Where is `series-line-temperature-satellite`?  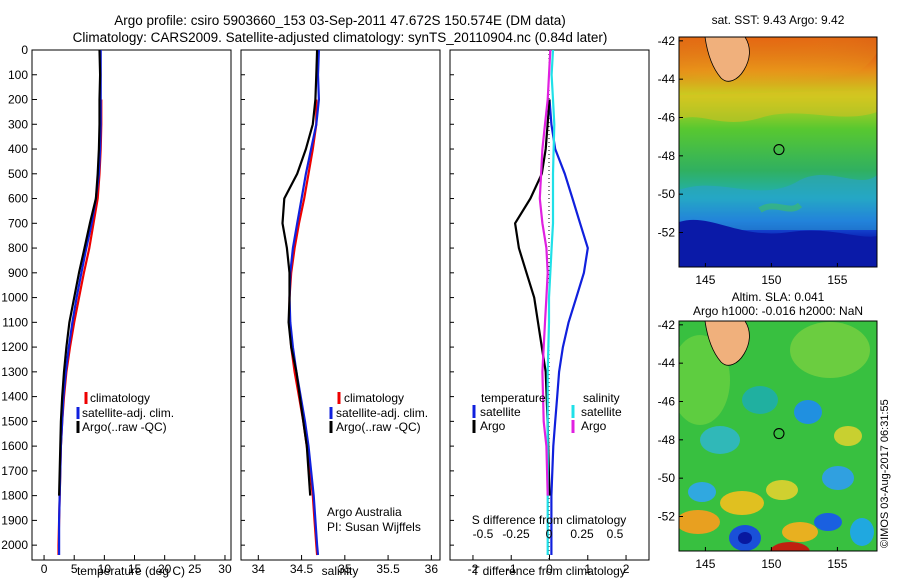
series-line-temperature-satellite is located at coordinates (568, 327).